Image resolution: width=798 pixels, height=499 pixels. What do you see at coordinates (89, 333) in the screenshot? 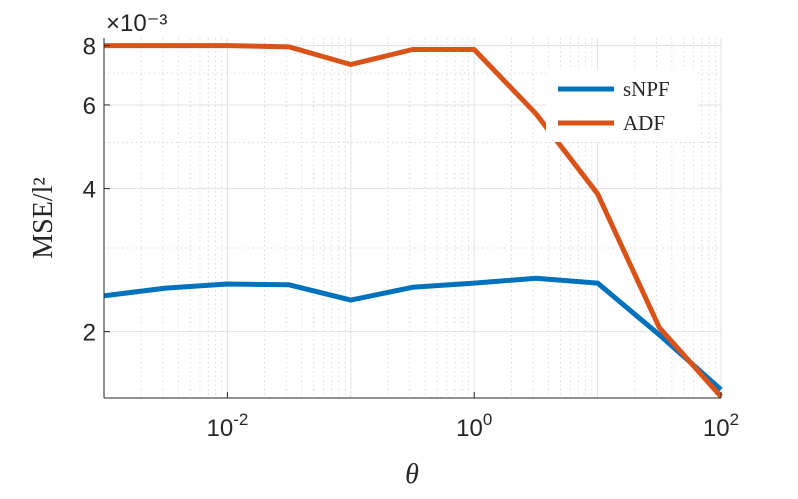
I see `y-tick-label: 2` at bounding box center [89, 333].